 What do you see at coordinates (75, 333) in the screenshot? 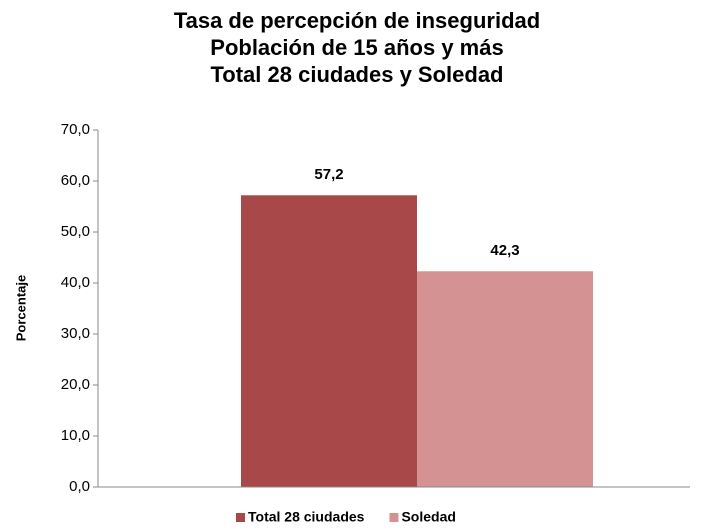
I see `y-tick-label: 30,0` at bounding box center [75, 333].